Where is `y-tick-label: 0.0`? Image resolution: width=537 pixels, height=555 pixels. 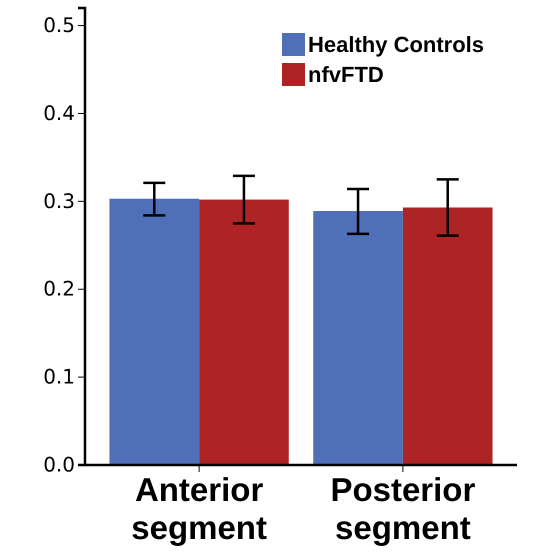
y-tick-label: 0.0 is located at coordinates (59, 464).